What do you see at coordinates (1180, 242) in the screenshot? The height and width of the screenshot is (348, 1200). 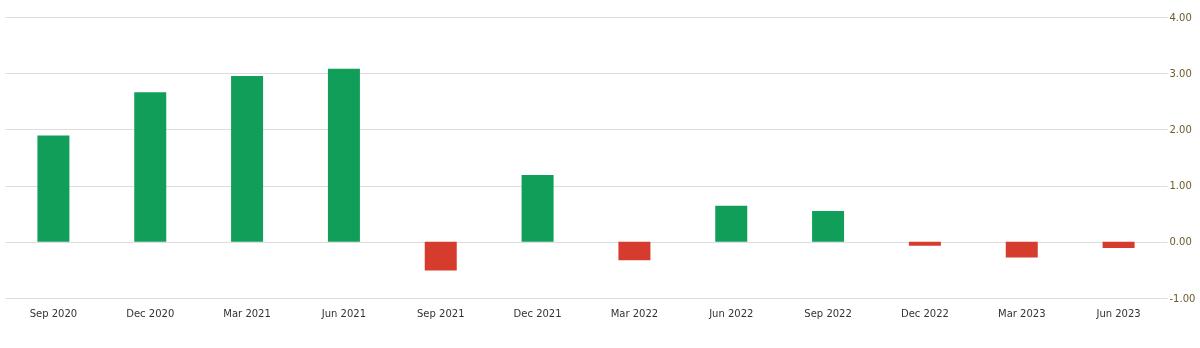 I see `y-tick-label: 0.00` at bounding box center [1180, 242].